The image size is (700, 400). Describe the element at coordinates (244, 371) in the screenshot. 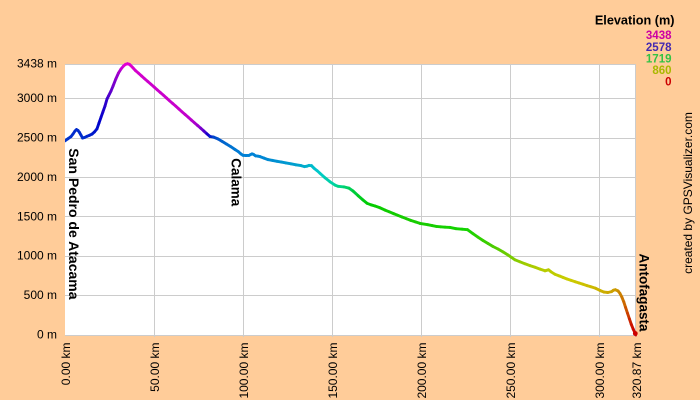

I see `svg-text: 100.00 km` at that location.